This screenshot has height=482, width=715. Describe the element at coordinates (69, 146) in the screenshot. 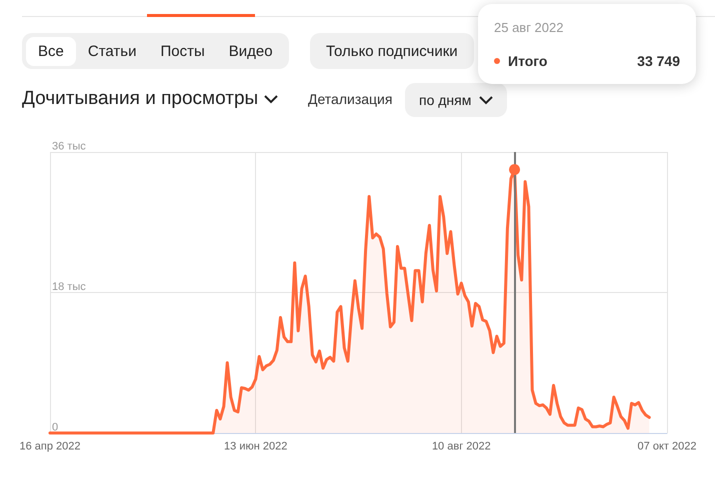

I see `y-tick-label: 36 тыс` at that location.